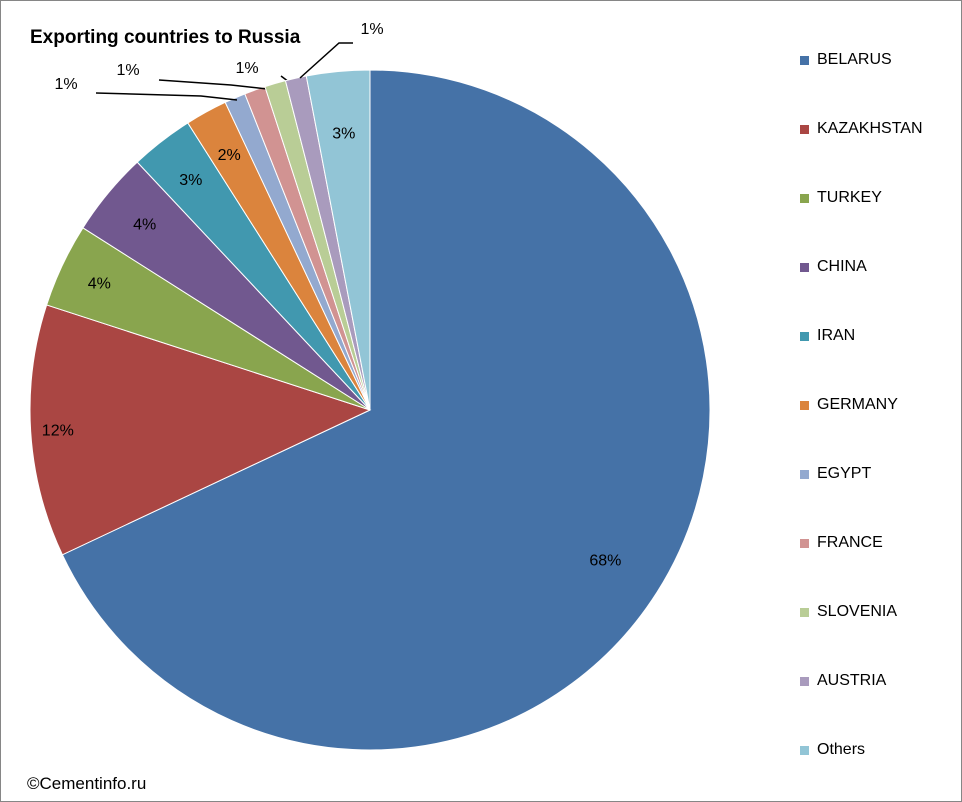  Describe the element at coordinates (371, 29) in the screenshot. I see `data-label-austria: 1%` at that location.